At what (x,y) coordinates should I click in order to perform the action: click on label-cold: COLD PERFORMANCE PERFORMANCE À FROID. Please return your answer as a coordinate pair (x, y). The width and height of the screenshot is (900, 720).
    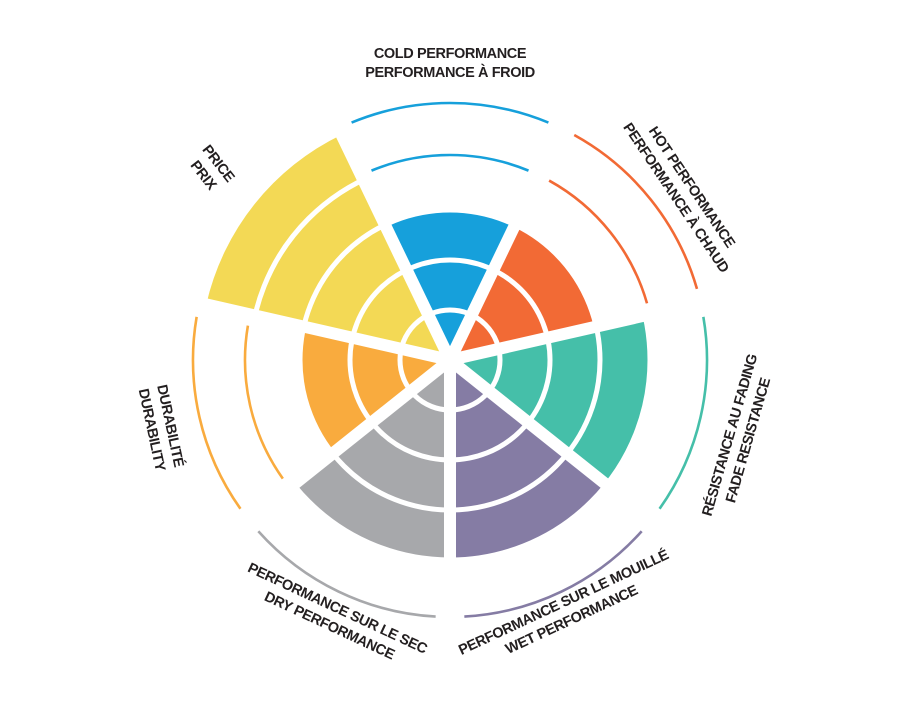
    Looking at the image, I should click on (450, 63).